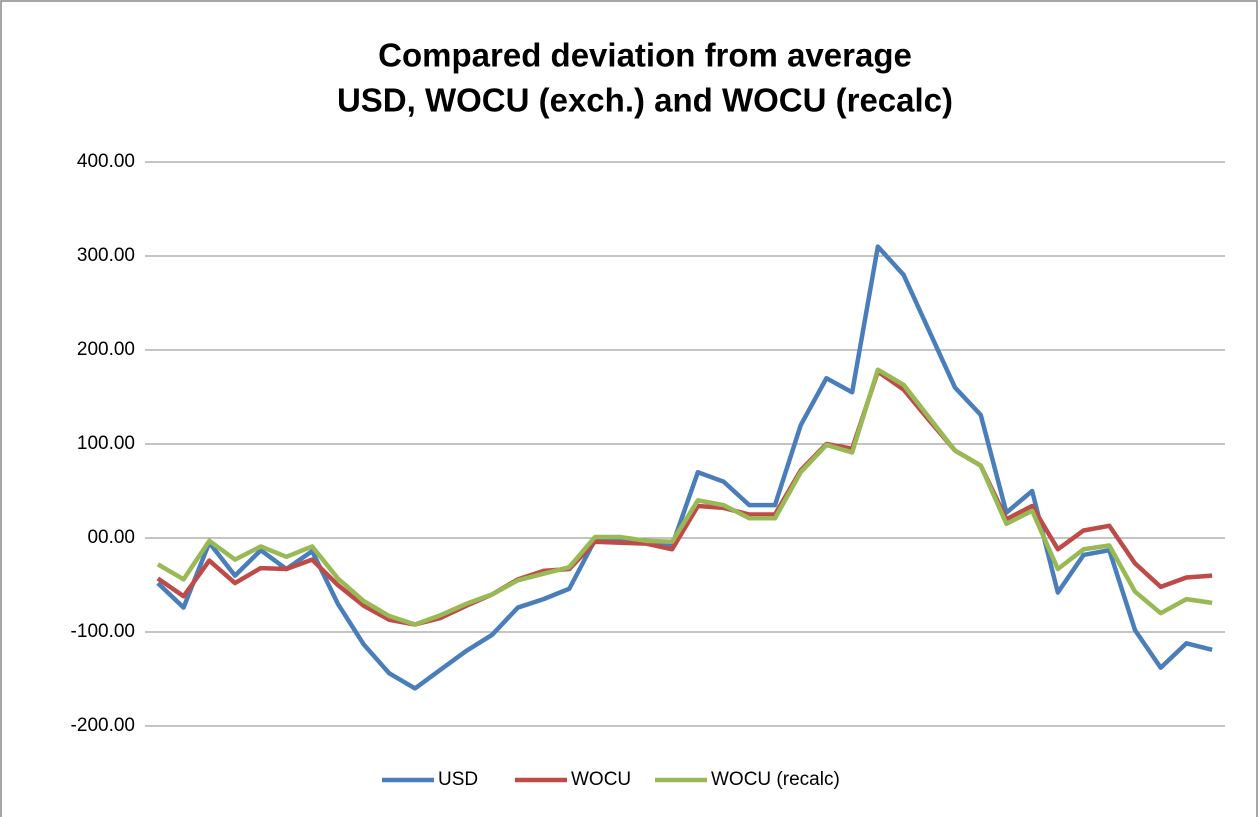  What do you see at coordinates (775, 779) in the screenshot?
I see `legend-label: WOCU (recalc)` at bounding box center [775, 779].